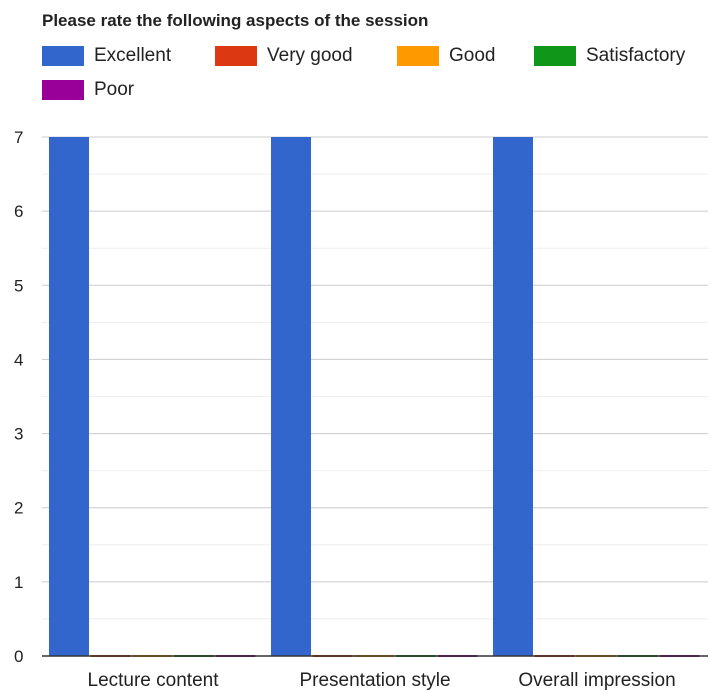 The image size is (711, 691). I want to click on y-tick-label: 1, so click(18, 582).